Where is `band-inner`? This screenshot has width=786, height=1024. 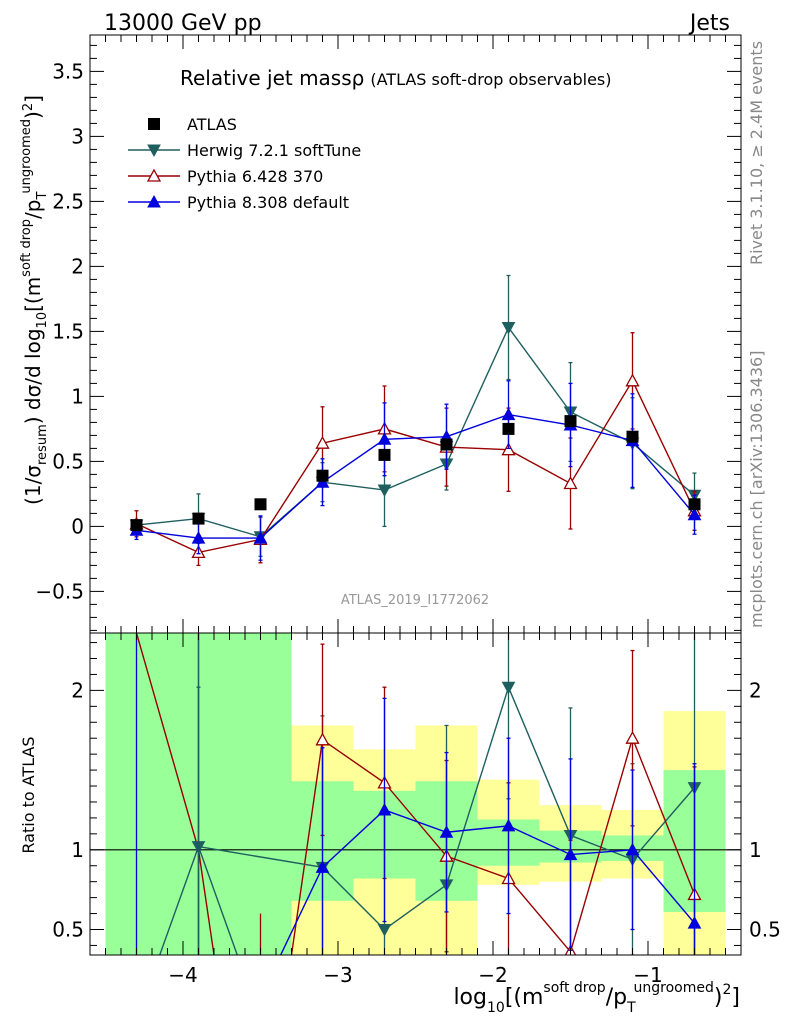 band-inner is located at coordinates (260, 794).